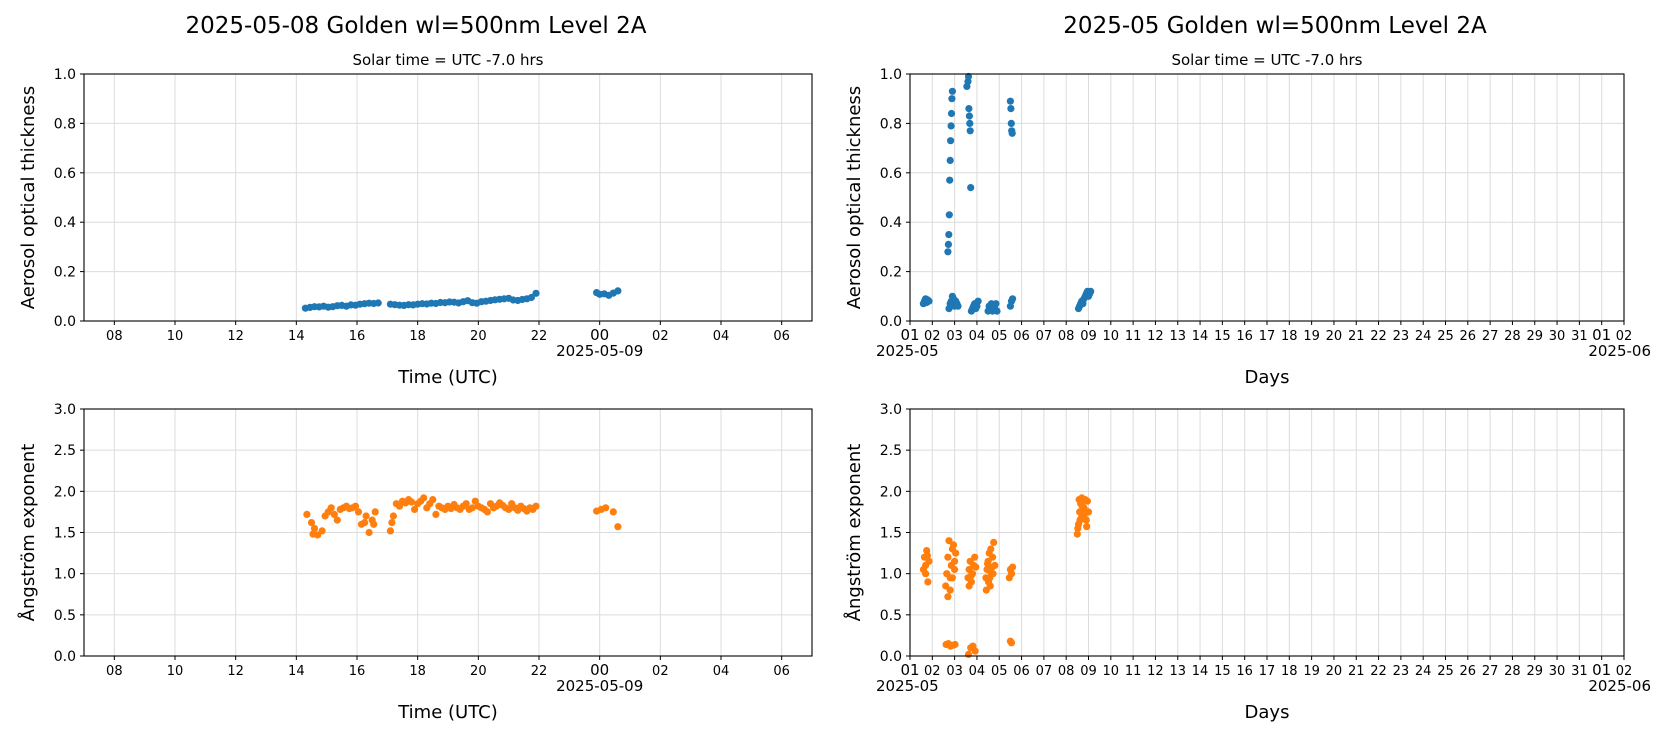  What do you see at coordinates (1512, 336) in the screenshot?
I see `x-tick-label: 28` at bounding box center [1512, 336].